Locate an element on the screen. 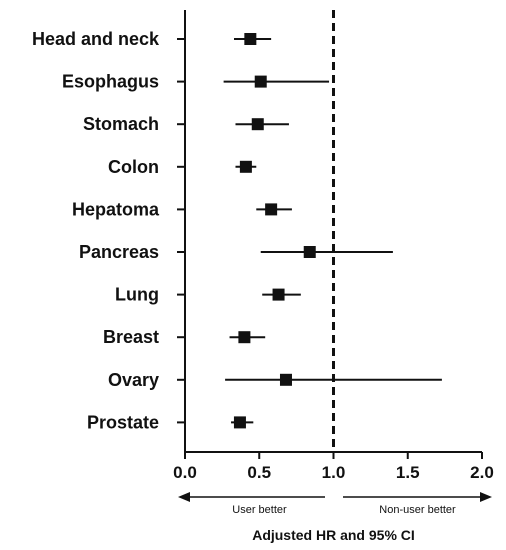  x-ticks: 0.0 0.5 1.0 1.5 2.0 is located at coordinates (333, 467).